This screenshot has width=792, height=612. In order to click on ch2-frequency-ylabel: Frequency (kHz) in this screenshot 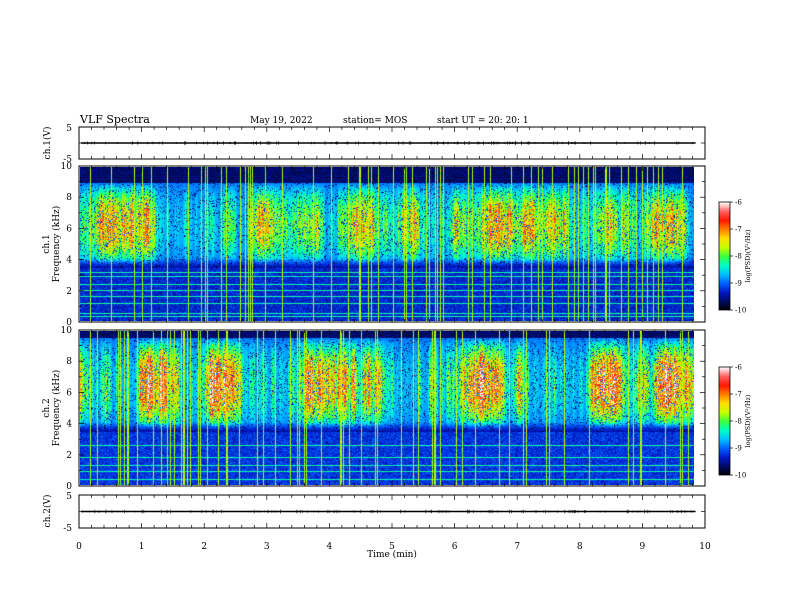, I will do `click(56, 408)`.